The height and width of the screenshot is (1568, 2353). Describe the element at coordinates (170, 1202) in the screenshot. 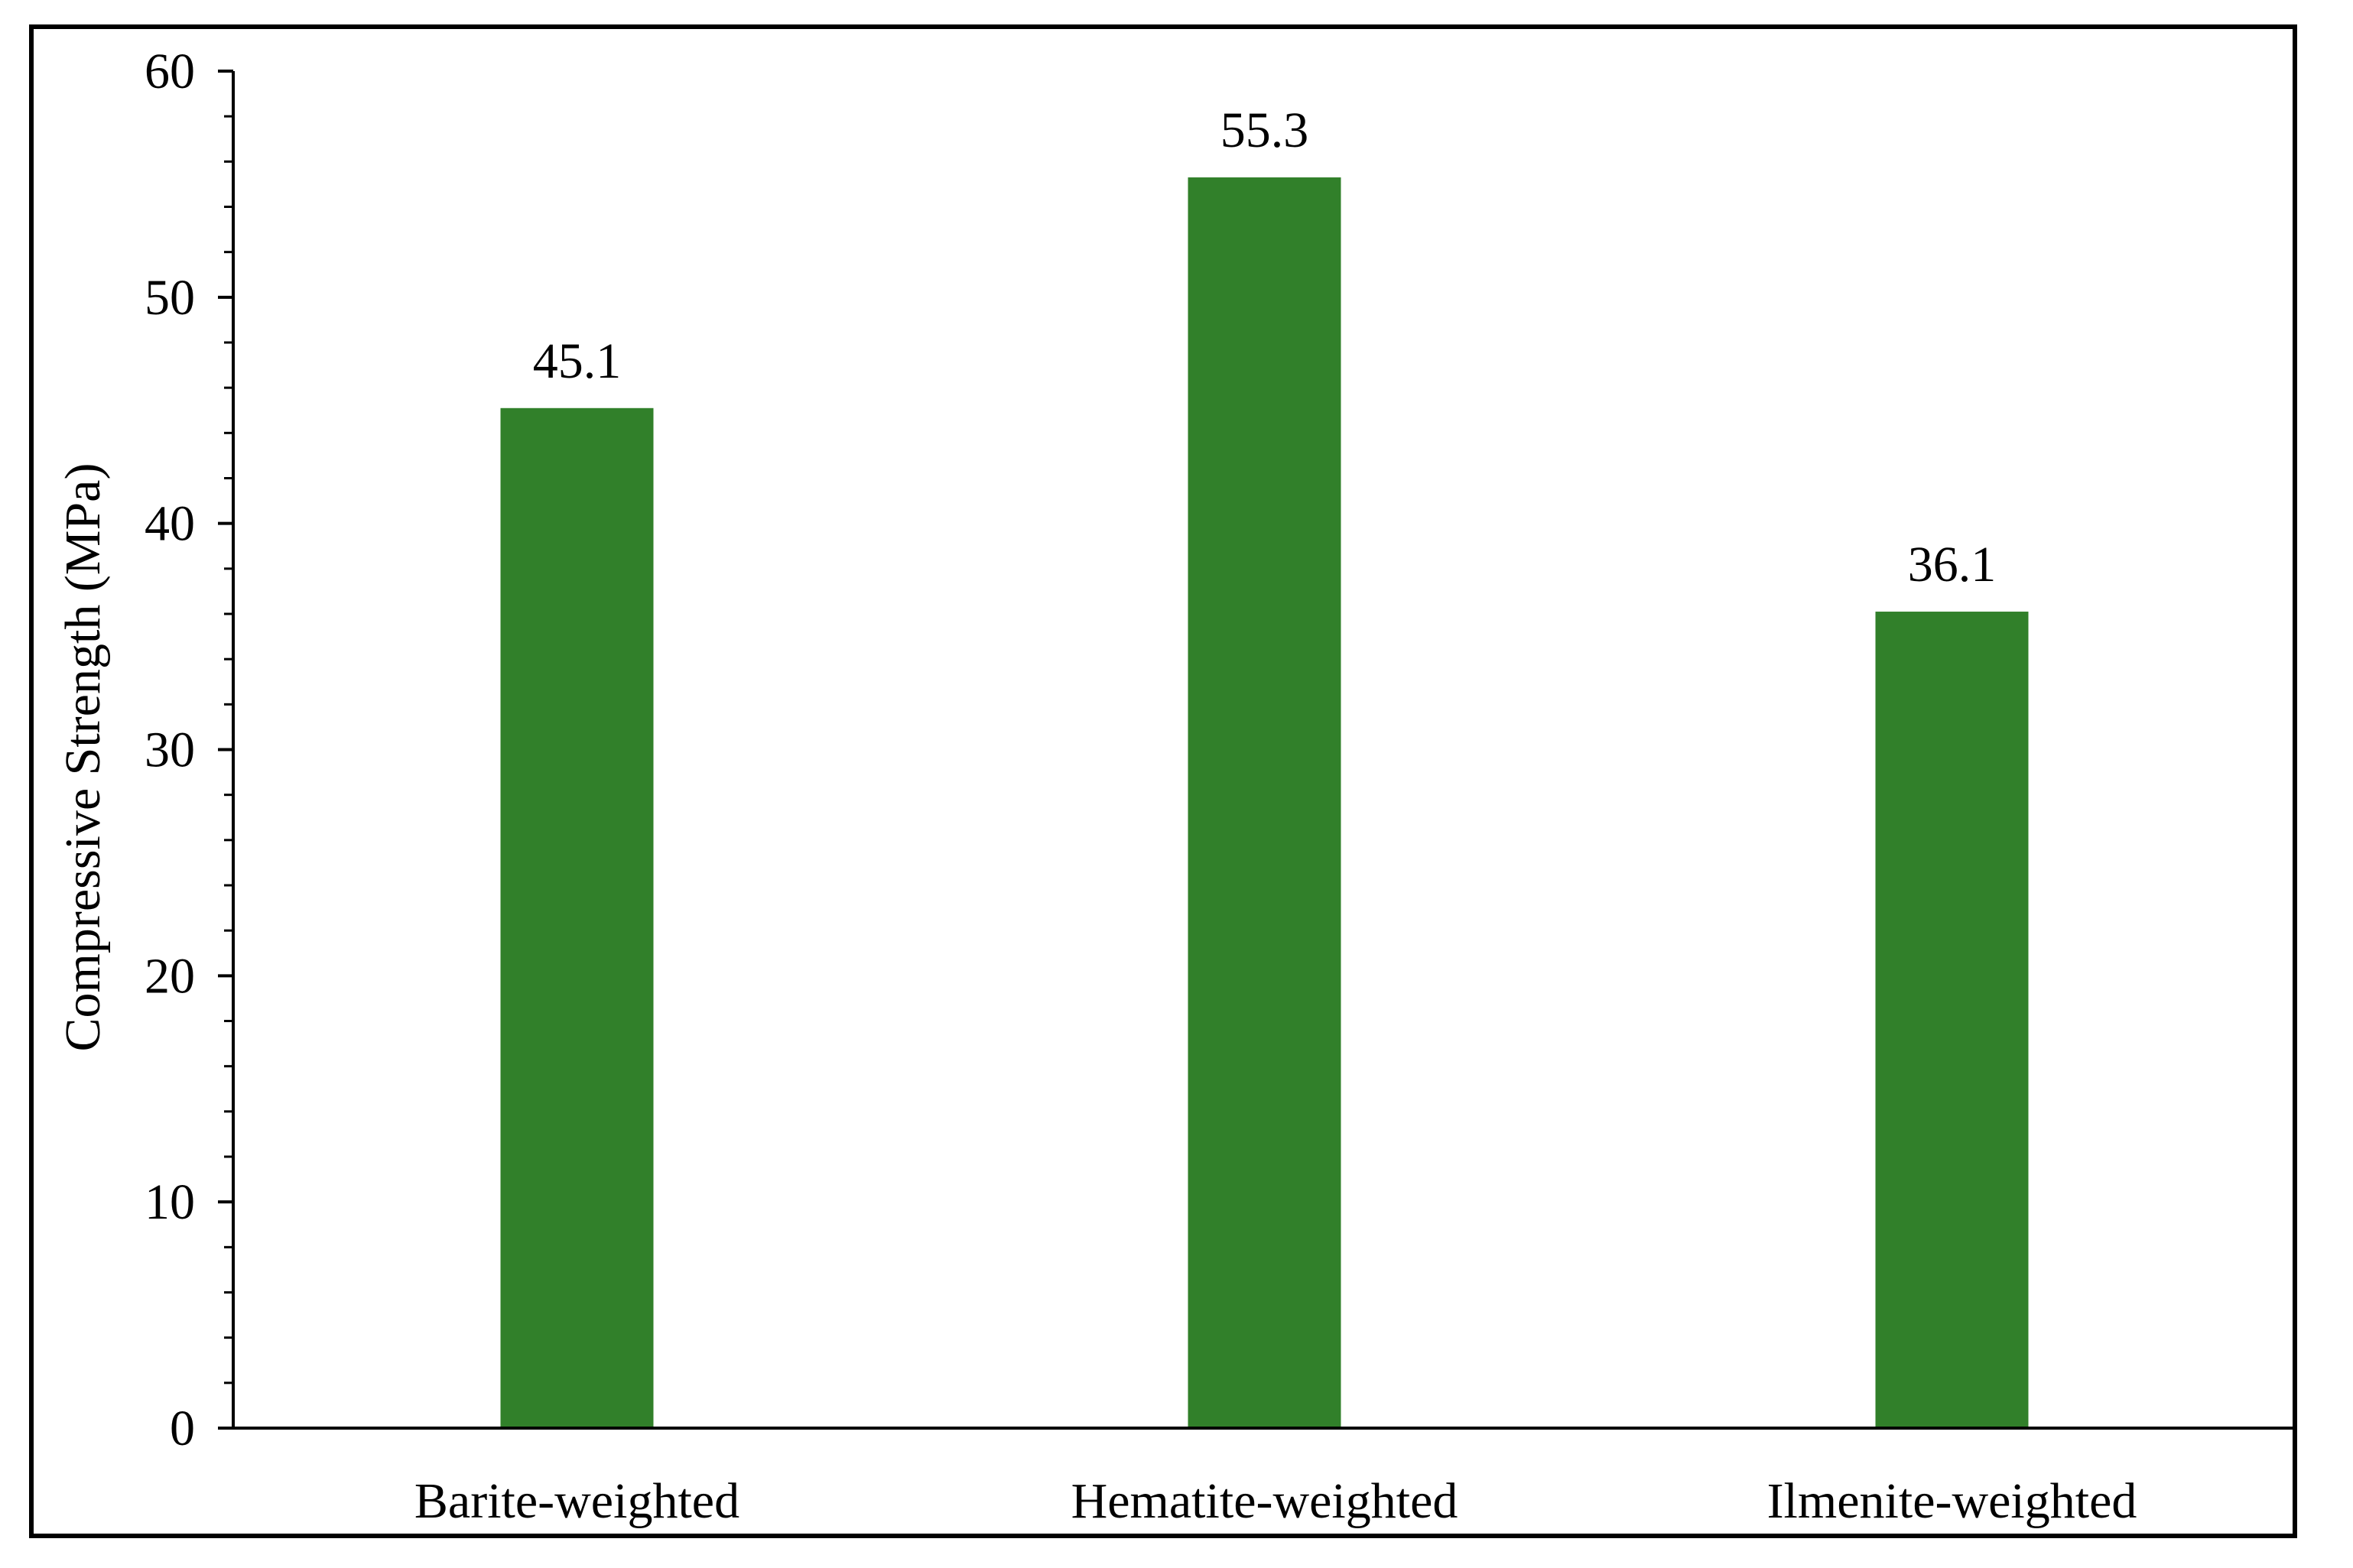

I see `y-tick-label: 10` at that location.